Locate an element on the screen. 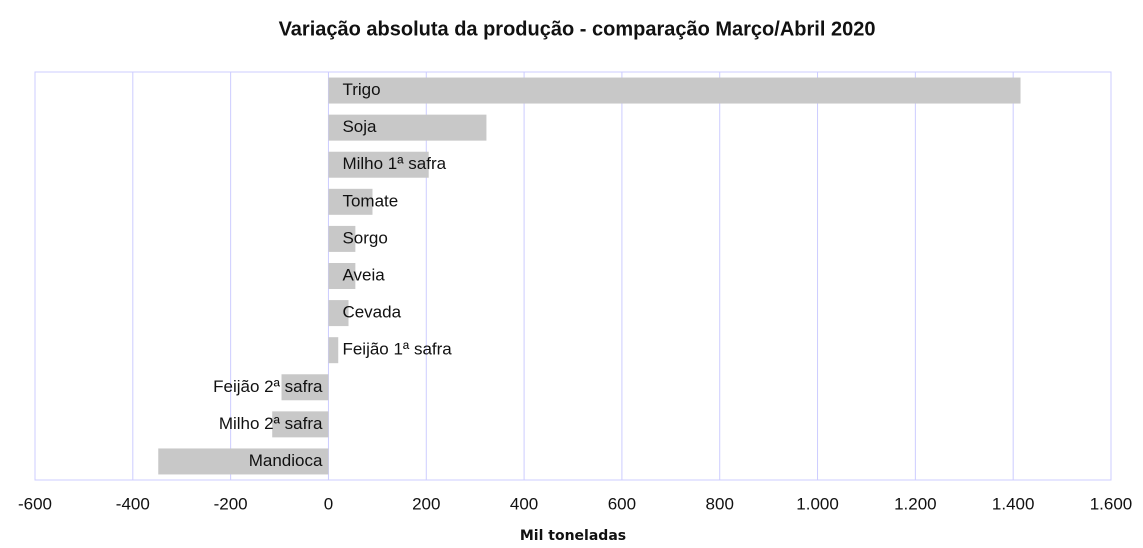  category-label: Trigo is located at coordinates (361, 89).